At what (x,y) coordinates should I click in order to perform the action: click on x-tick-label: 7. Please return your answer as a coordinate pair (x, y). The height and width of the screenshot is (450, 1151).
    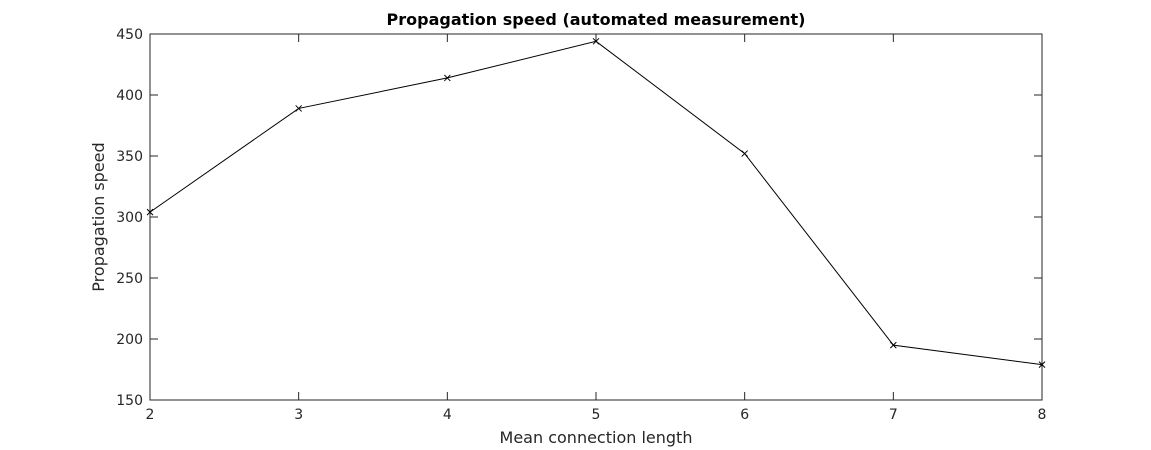
    Looking at the image, I should click on (893, 415).